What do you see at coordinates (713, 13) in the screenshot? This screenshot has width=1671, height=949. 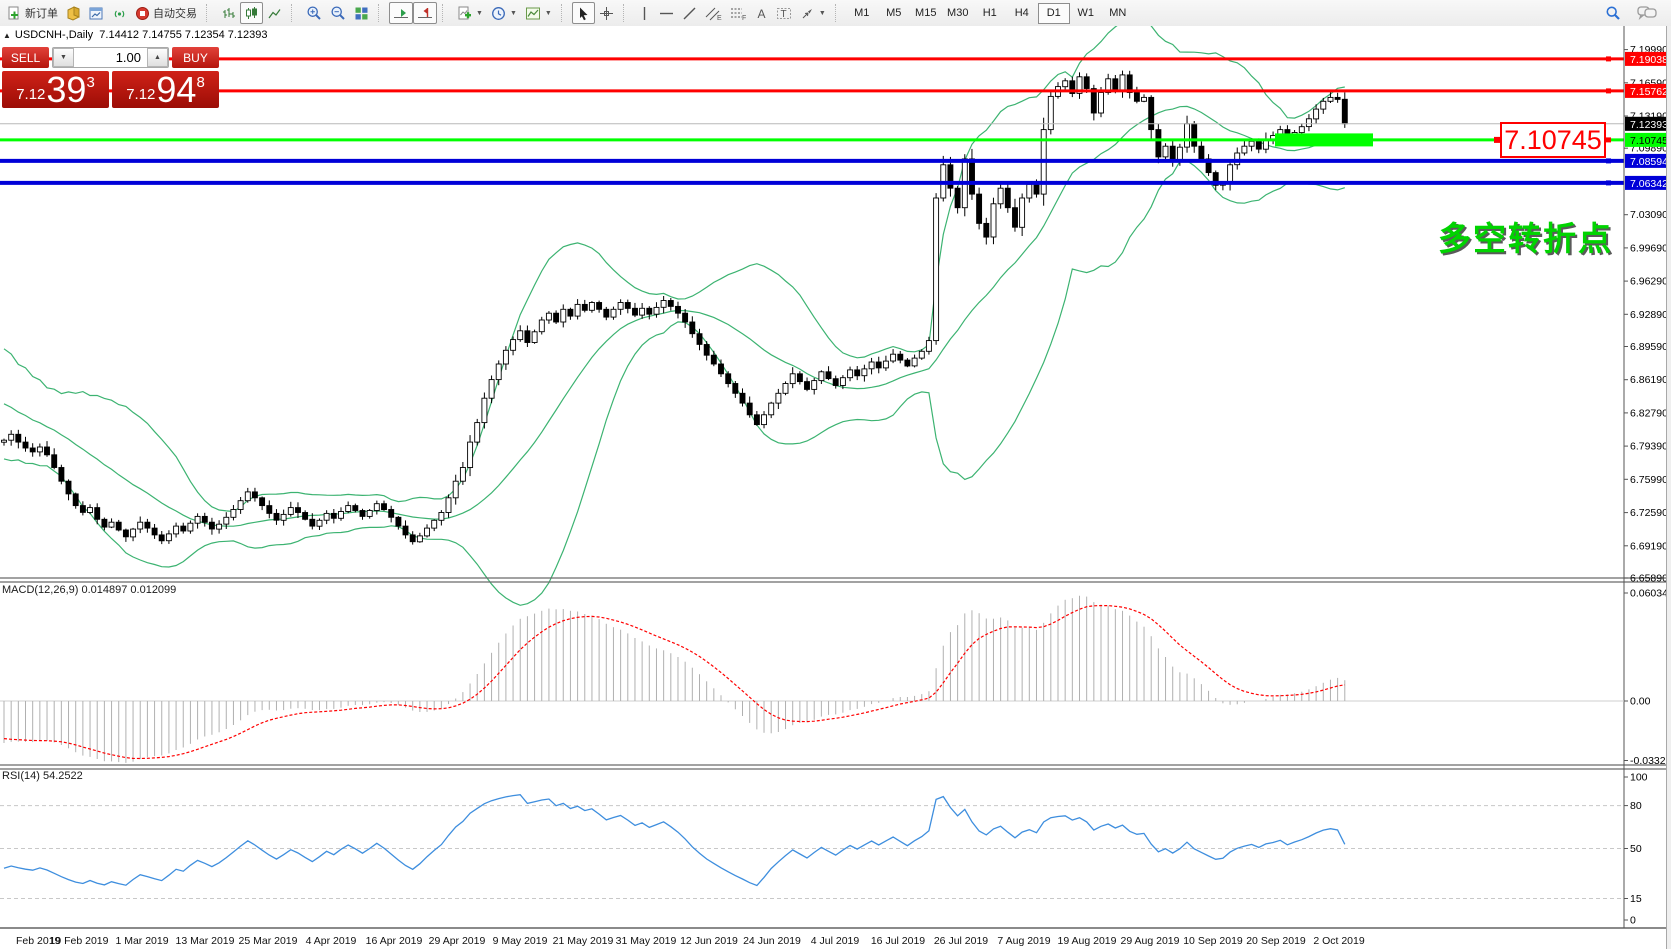 I see `equidistant-channel-button: E` at bounding box center [713, 13].